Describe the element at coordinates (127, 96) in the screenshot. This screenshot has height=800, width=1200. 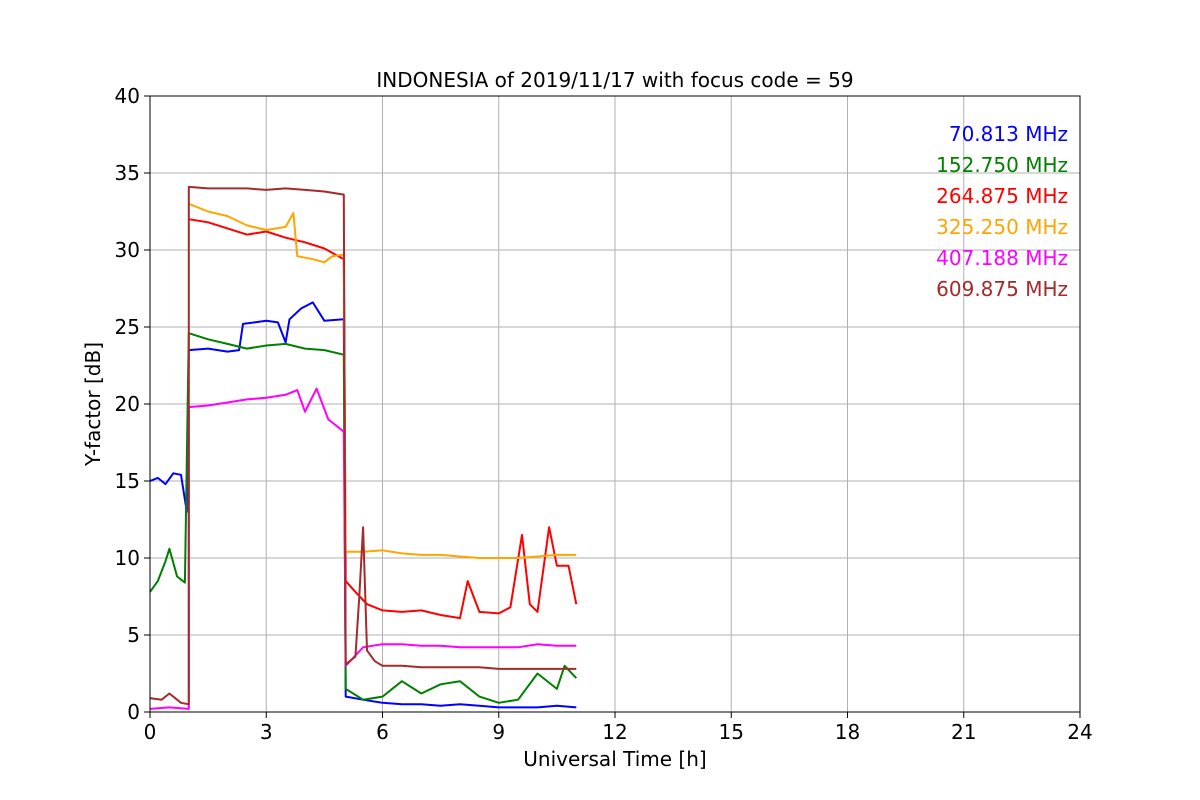
I see `y-tick-label: 40` at that location.